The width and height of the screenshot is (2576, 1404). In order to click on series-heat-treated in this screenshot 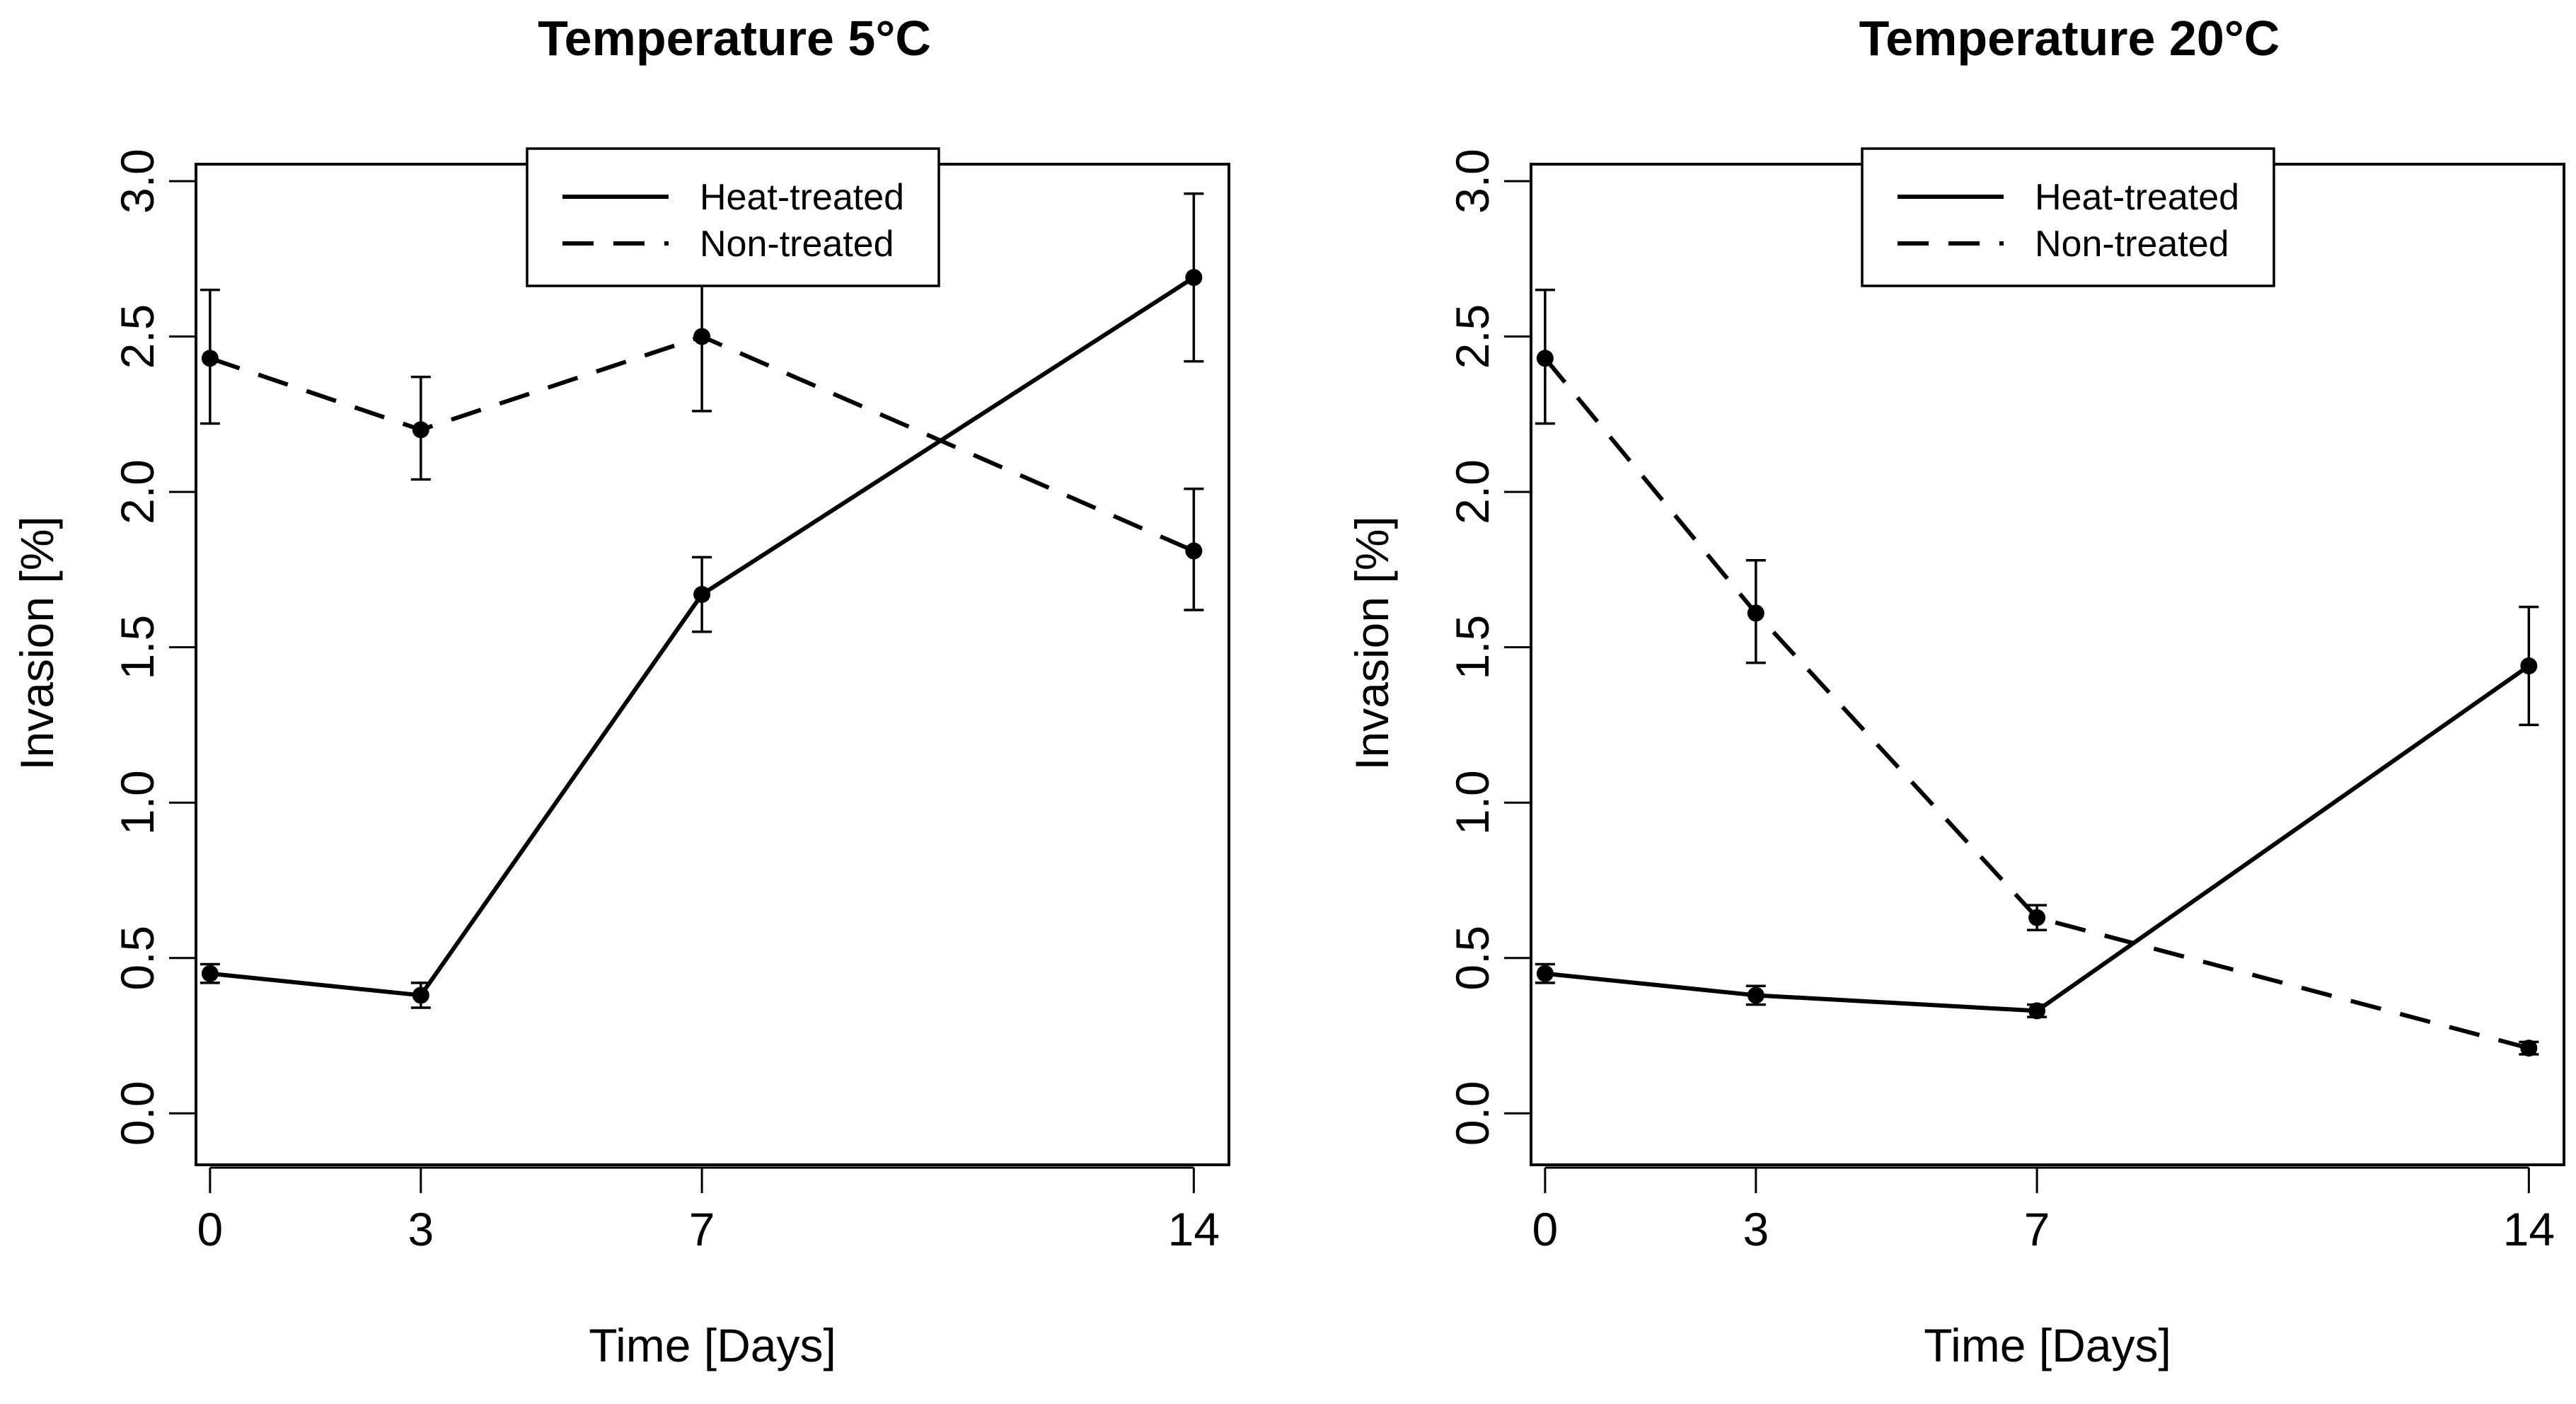, I will do `click(2037, 812)`.